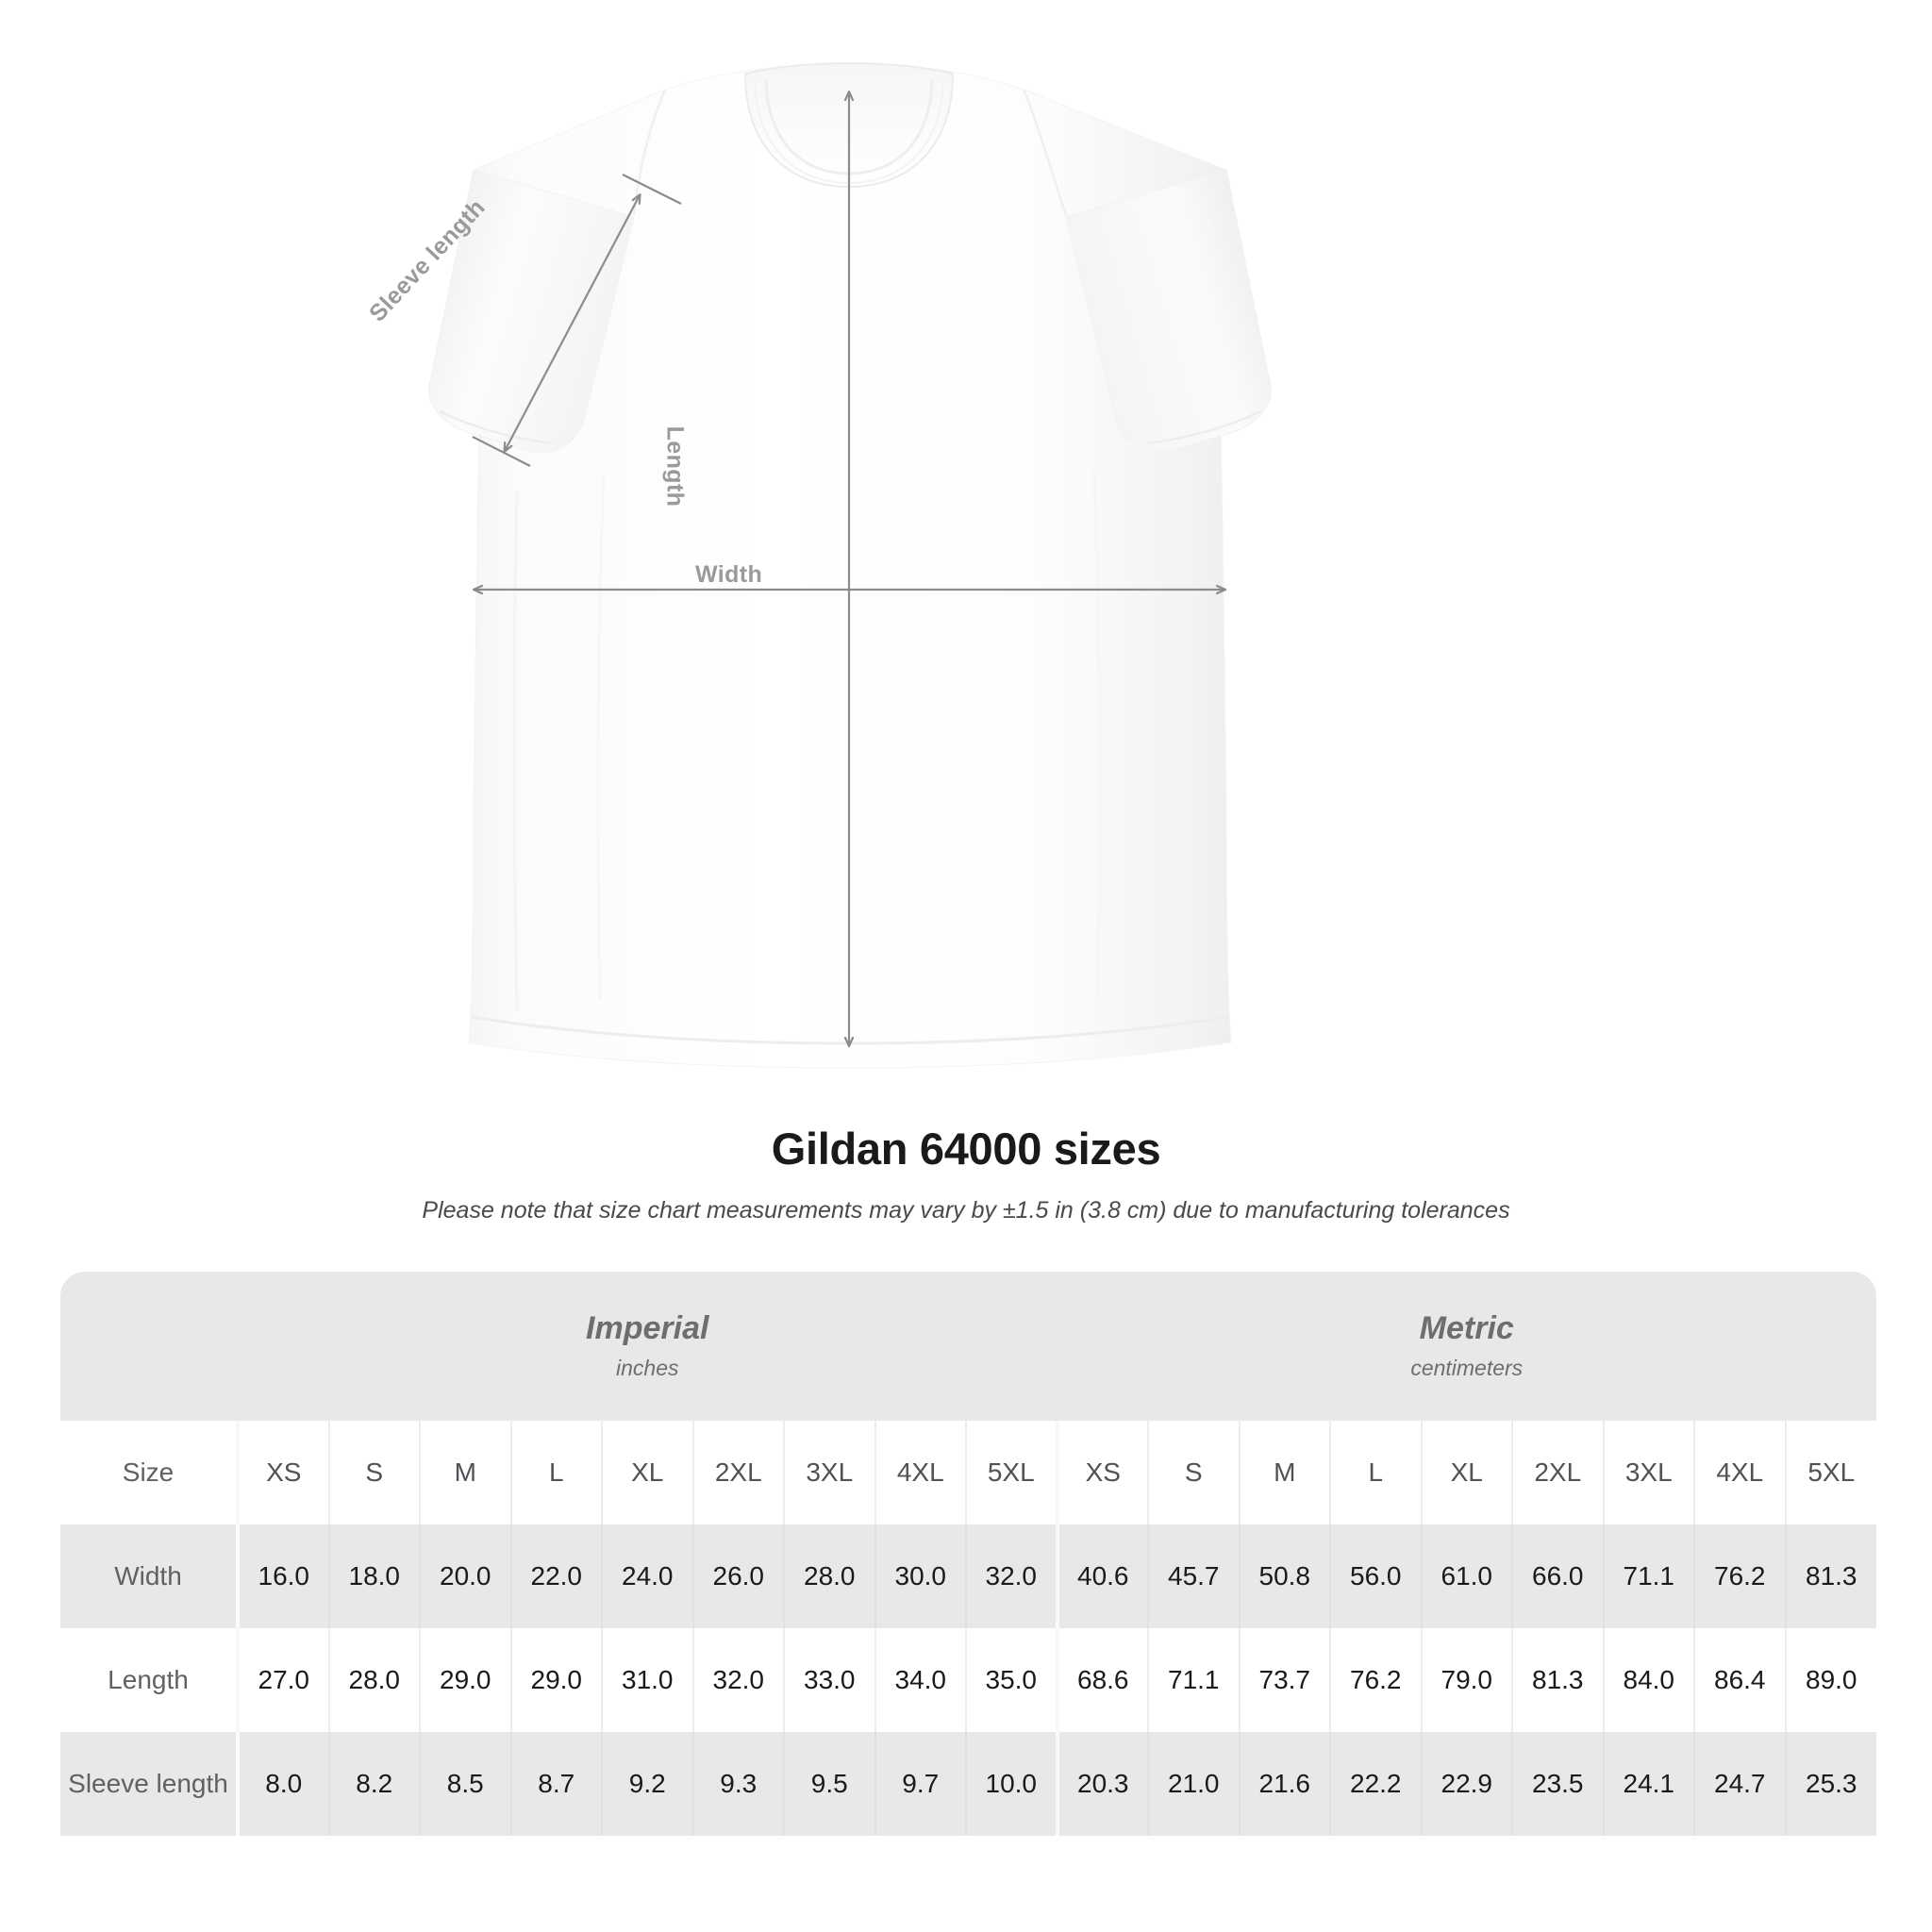  Describe the element at coordinates (282, 1576) in the screenshot. I see `cell-width-imperial-xs: 16.0` at that location.